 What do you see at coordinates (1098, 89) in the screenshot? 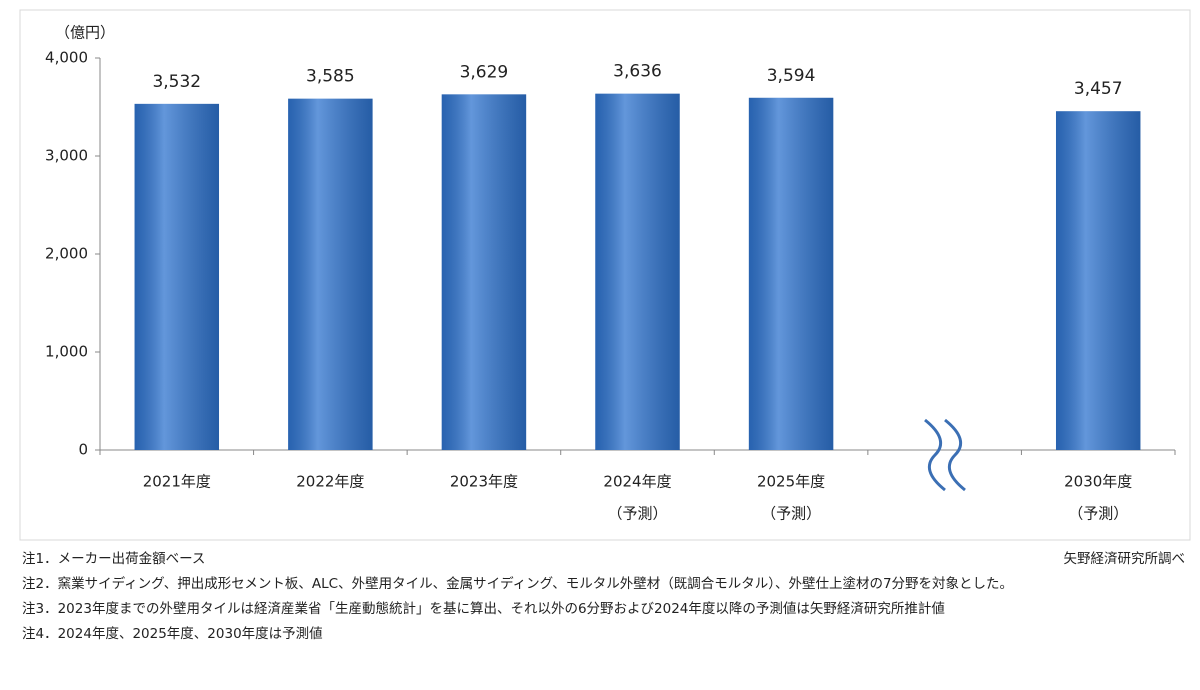
I see `value-label: 3,457` at bounding box center [1098, 89].